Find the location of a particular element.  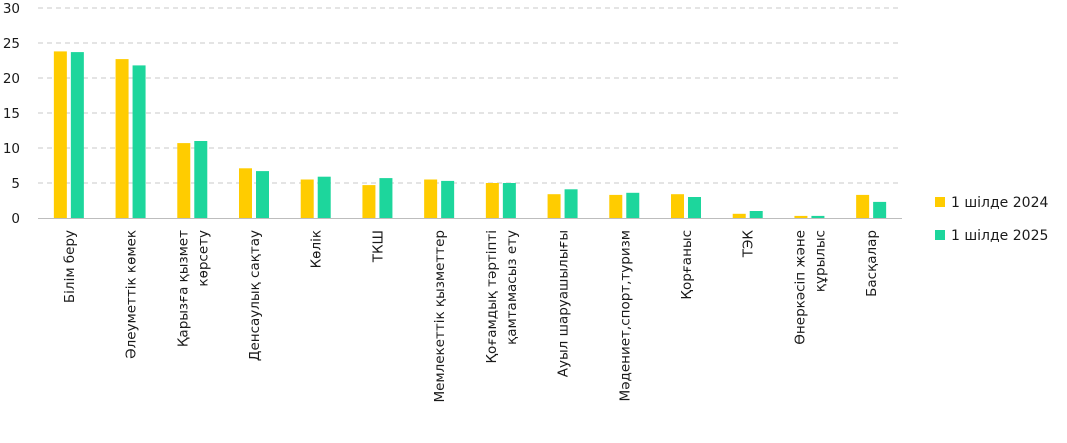

x-tick-label: Көлік is located at coordinates (317, 249).